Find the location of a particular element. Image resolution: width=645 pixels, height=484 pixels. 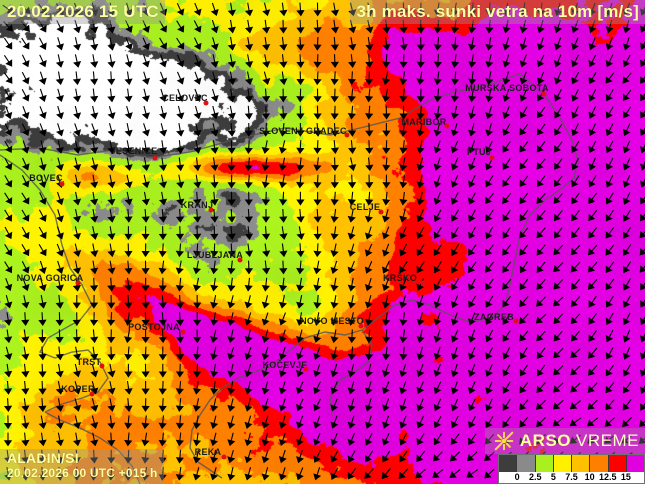

legend-tick: 7.5 is located at coordinates (571, 477).